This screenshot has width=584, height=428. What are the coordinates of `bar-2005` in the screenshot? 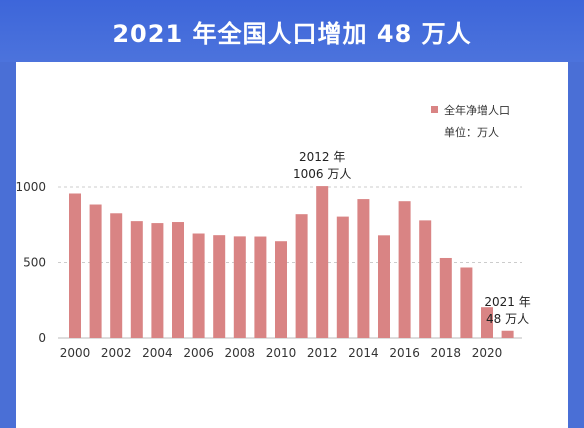 It's located at (178, 280).